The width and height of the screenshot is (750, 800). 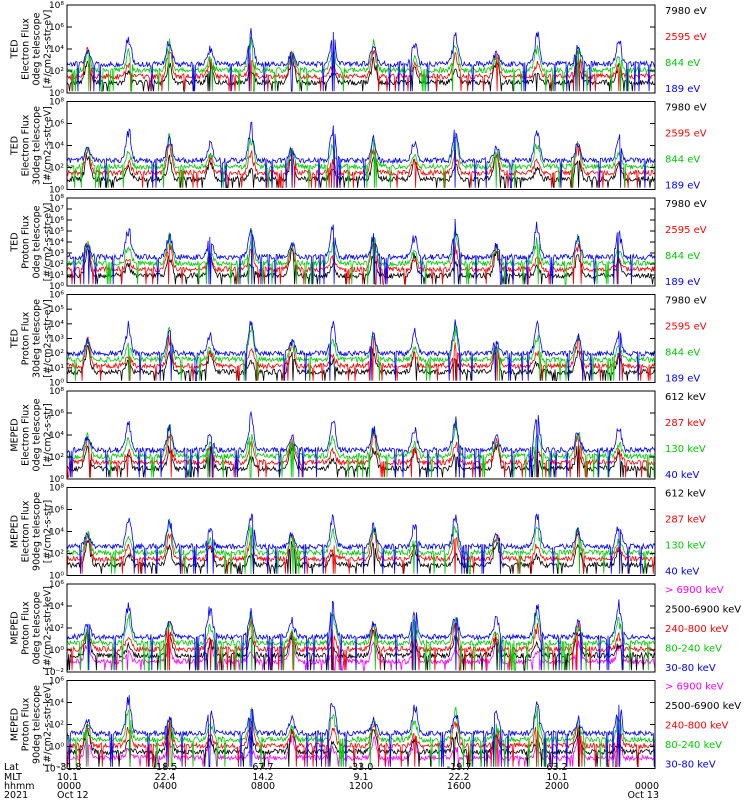 What do you see at coordinates (67, 777) in the screenshot?
I see `x-tick-label: 10.1` at bounding box center [67, 777].